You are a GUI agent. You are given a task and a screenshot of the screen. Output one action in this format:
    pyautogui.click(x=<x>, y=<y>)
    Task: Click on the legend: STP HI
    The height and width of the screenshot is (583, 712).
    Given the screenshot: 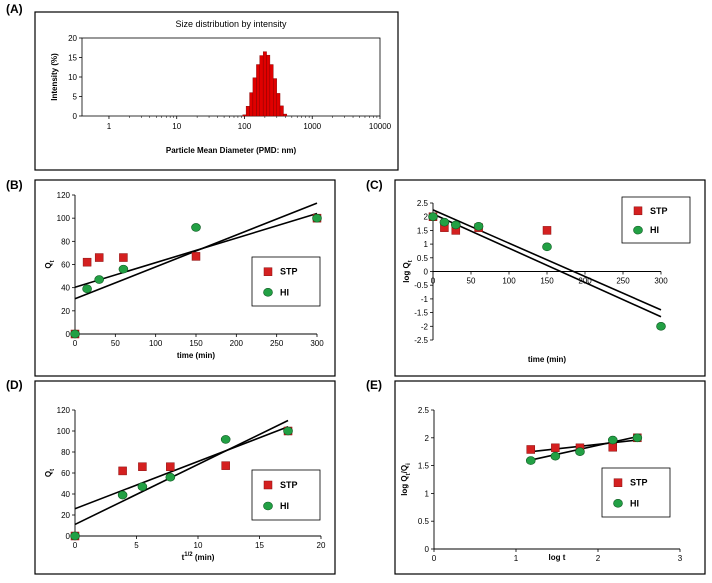 What is the action you would take?
    pyautogui.click(x=286, y=281)
    